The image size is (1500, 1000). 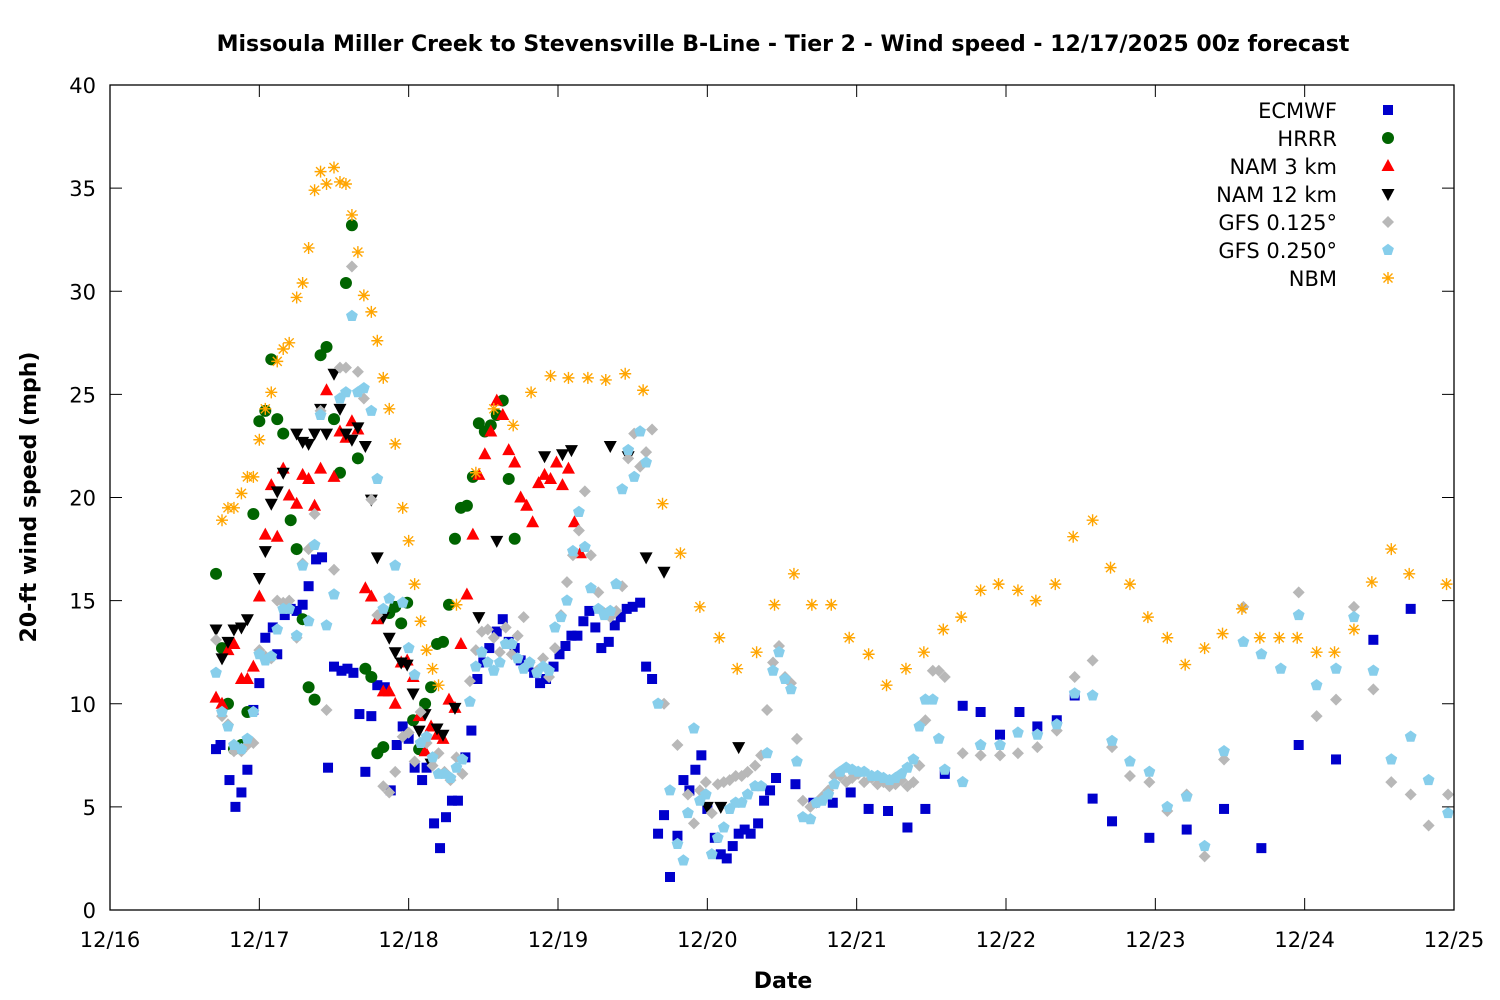 What do you see at coordinates (408, 940) in the screenshot?
I see `x-tick-label: 12/18` at bounding box center [408, 940].